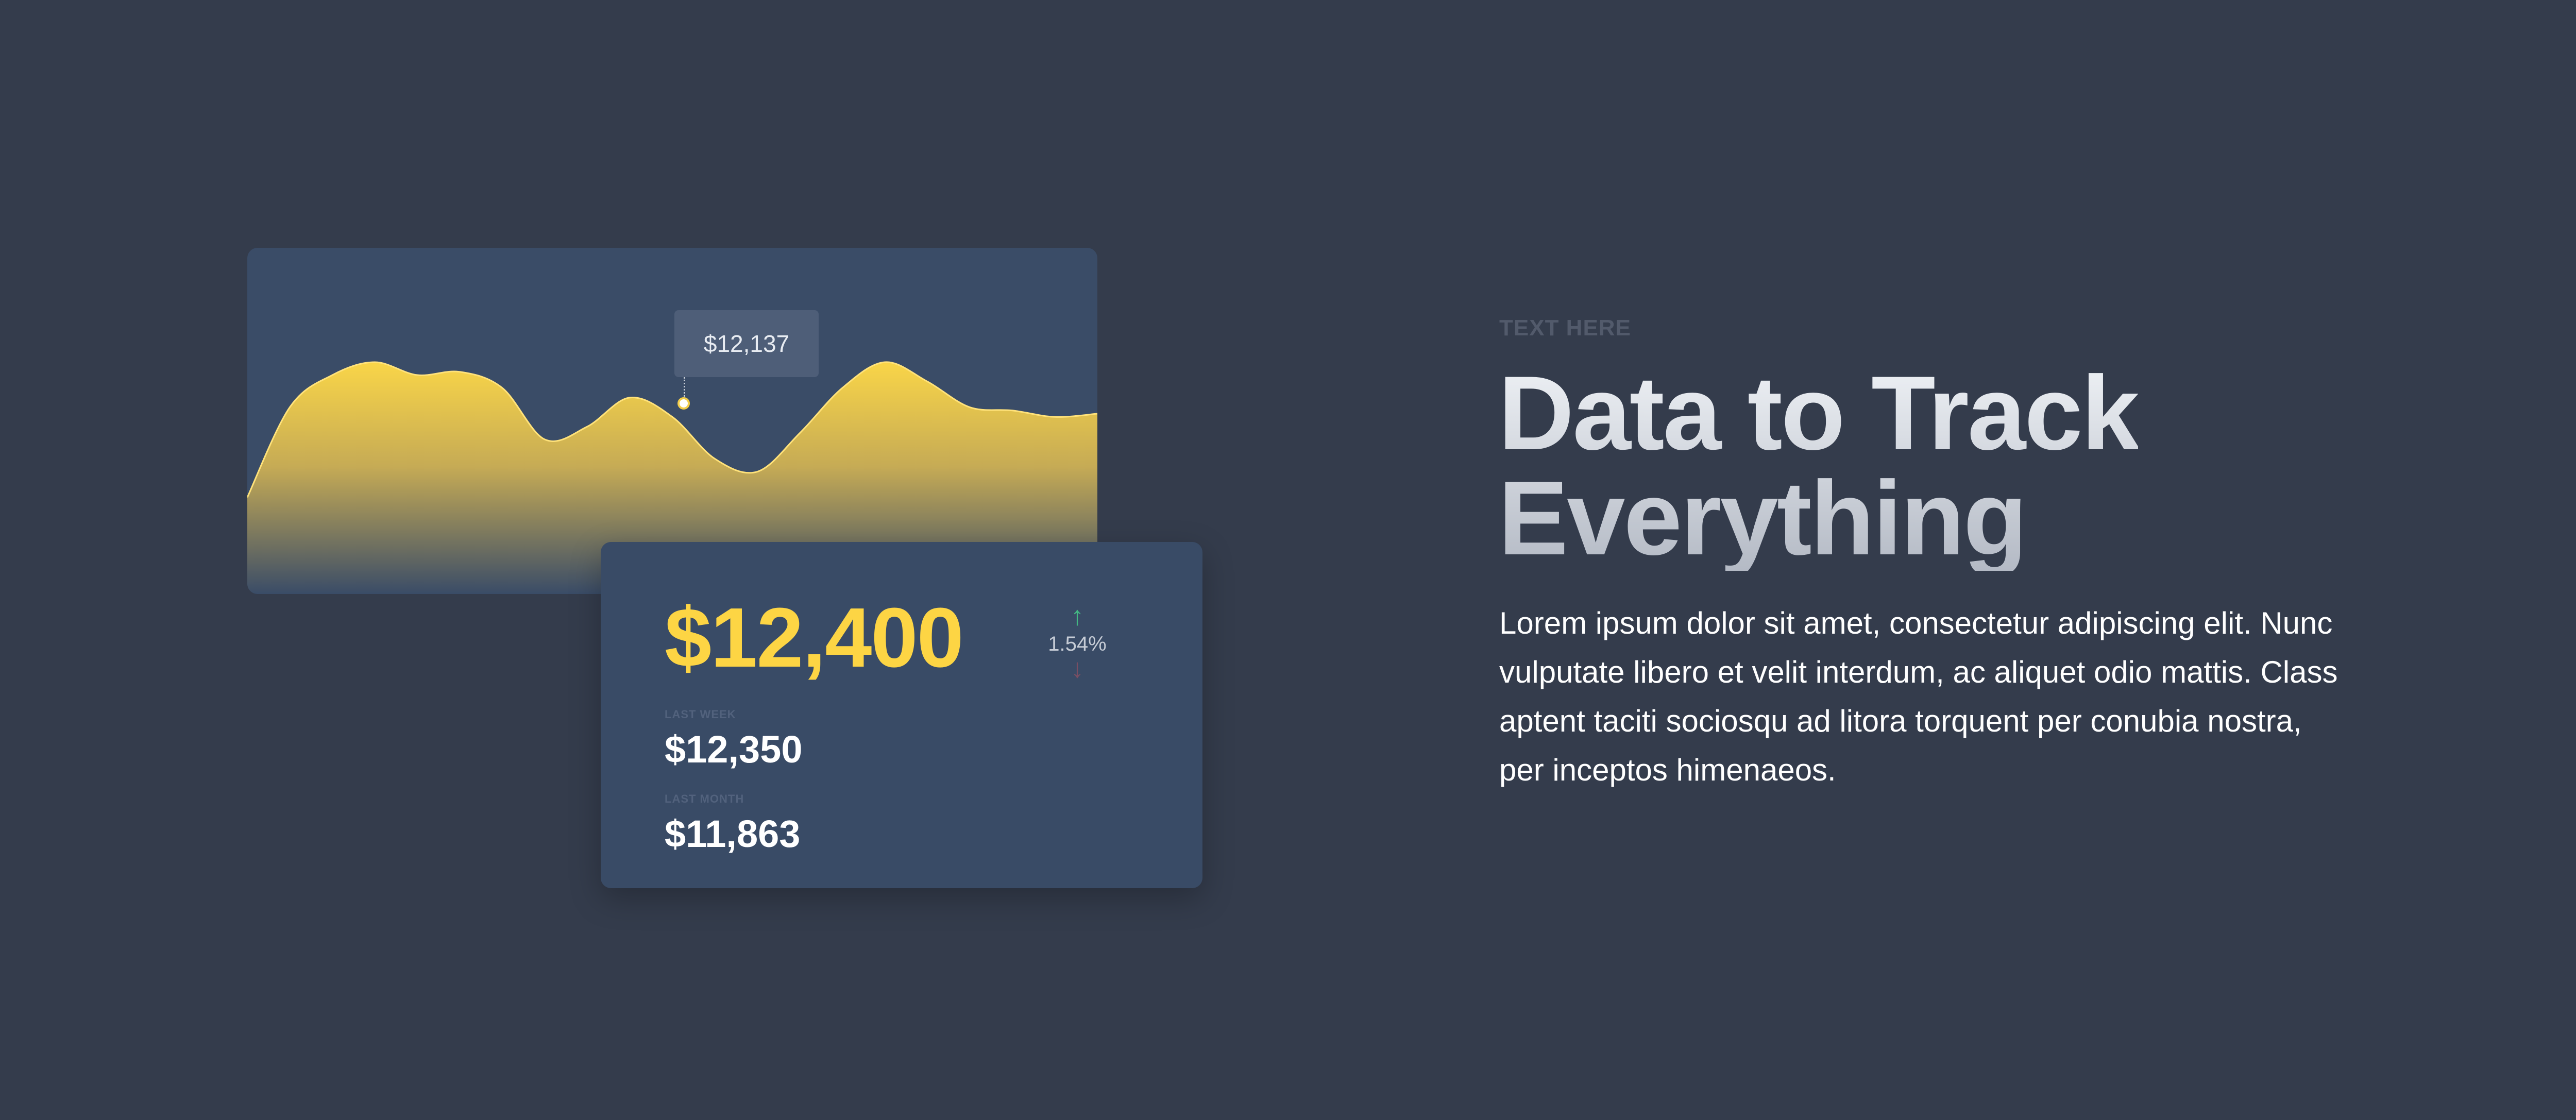 This screenshot has width=2576, height=1120. I want to click on area-chart, so click(672, 477).